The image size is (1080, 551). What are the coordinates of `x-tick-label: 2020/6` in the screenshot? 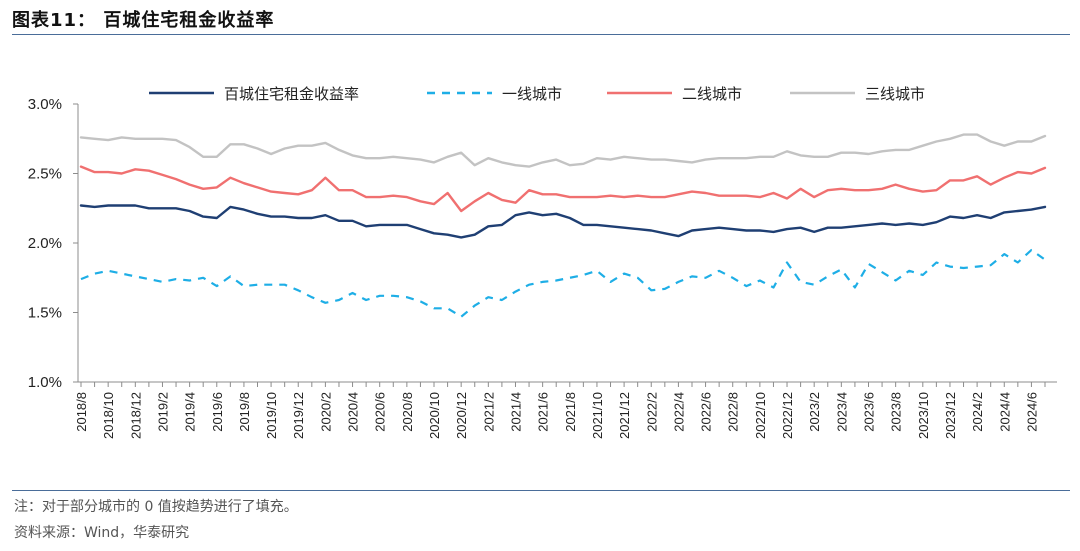 It's located at (380, 412).